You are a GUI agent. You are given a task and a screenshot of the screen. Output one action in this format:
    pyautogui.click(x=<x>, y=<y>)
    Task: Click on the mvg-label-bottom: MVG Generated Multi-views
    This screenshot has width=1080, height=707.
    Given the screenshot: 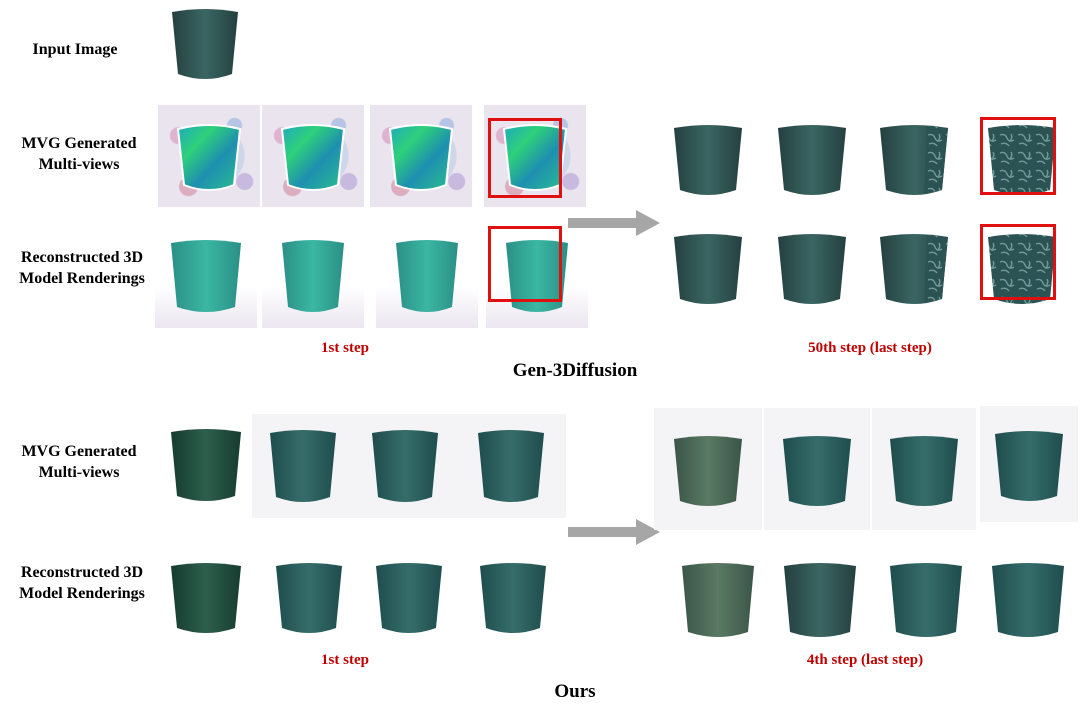 What is the action you would take?
    pyautogui.click(x=79, y=462)
    